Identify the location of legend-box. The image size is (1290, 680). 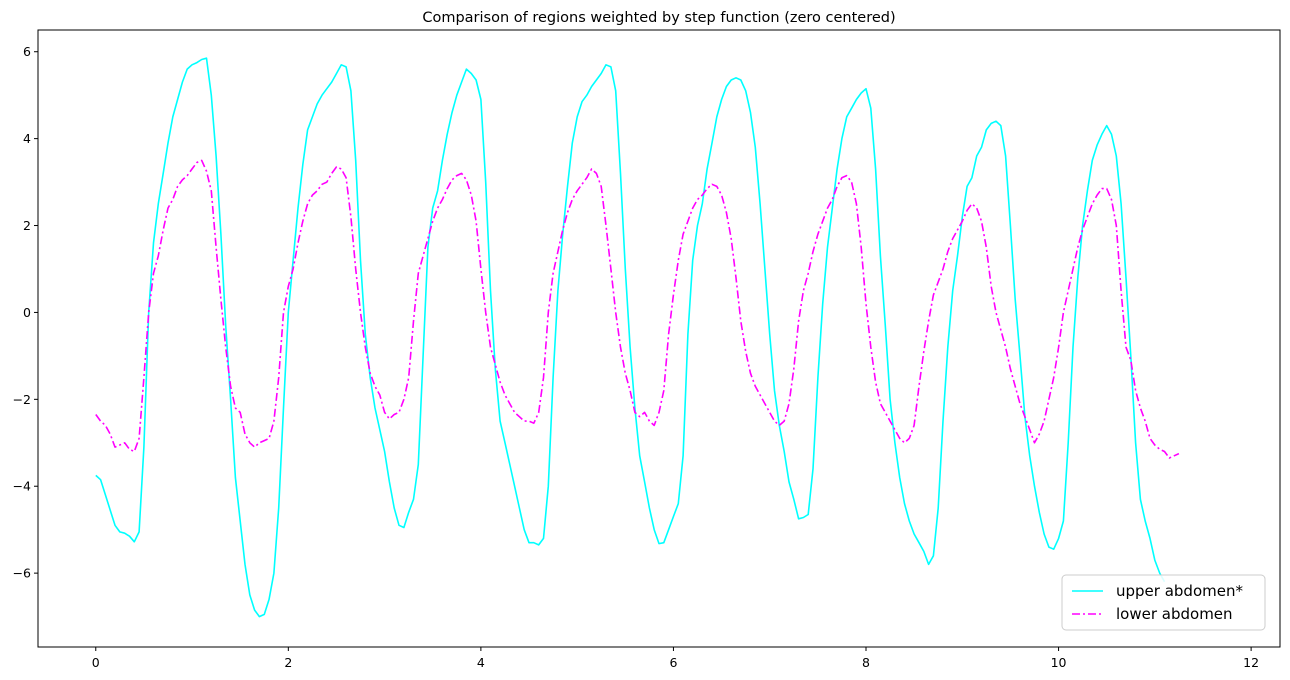
(1163, 602).